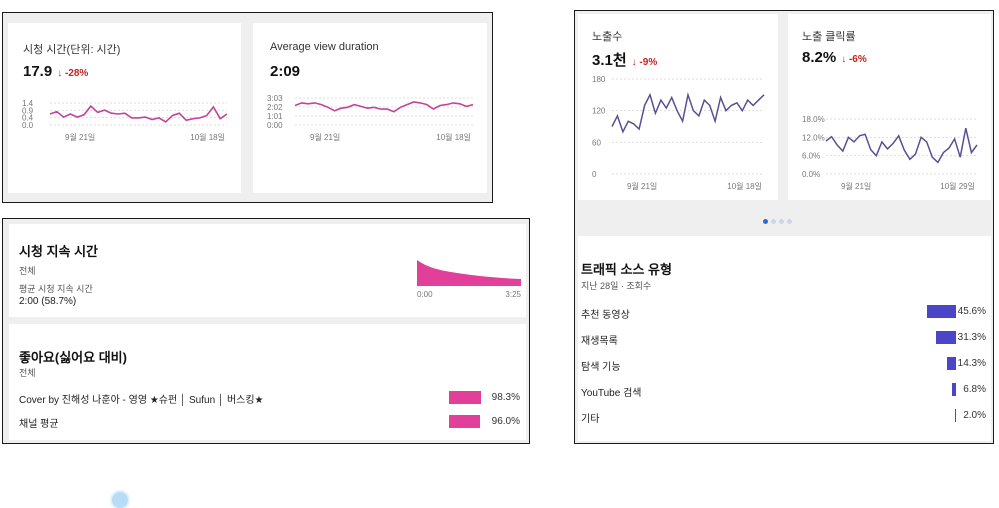  I want to click on traffic-source-pct: 31.3%, so click(971, 337).